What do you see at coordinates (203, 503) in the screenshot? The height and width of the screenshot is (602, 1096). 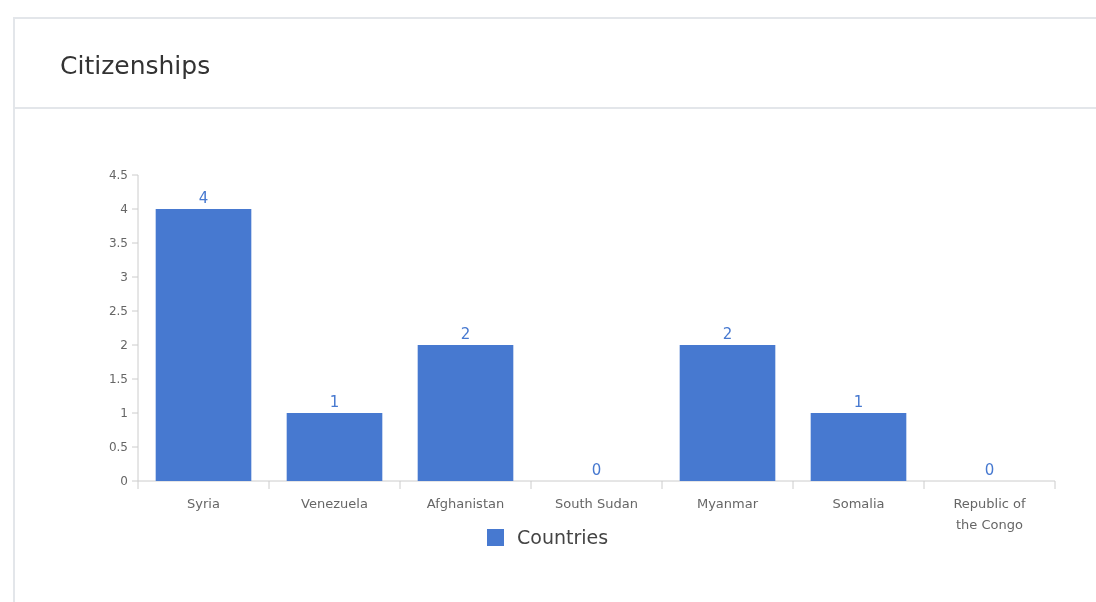 I see `x-tick-label: Syria` at bounding box center [203, 503].